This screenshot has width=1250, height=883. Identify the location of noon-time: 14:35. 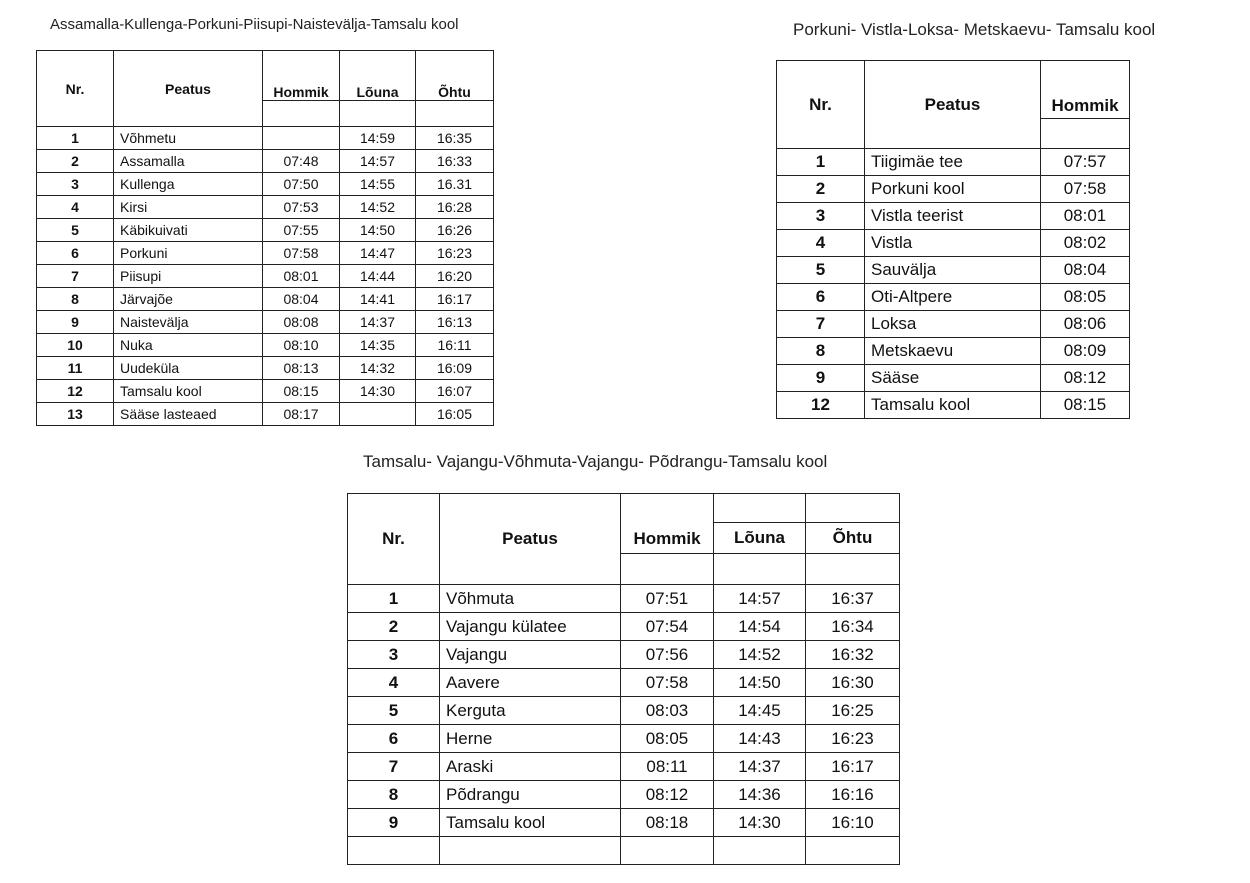
(377, 345).